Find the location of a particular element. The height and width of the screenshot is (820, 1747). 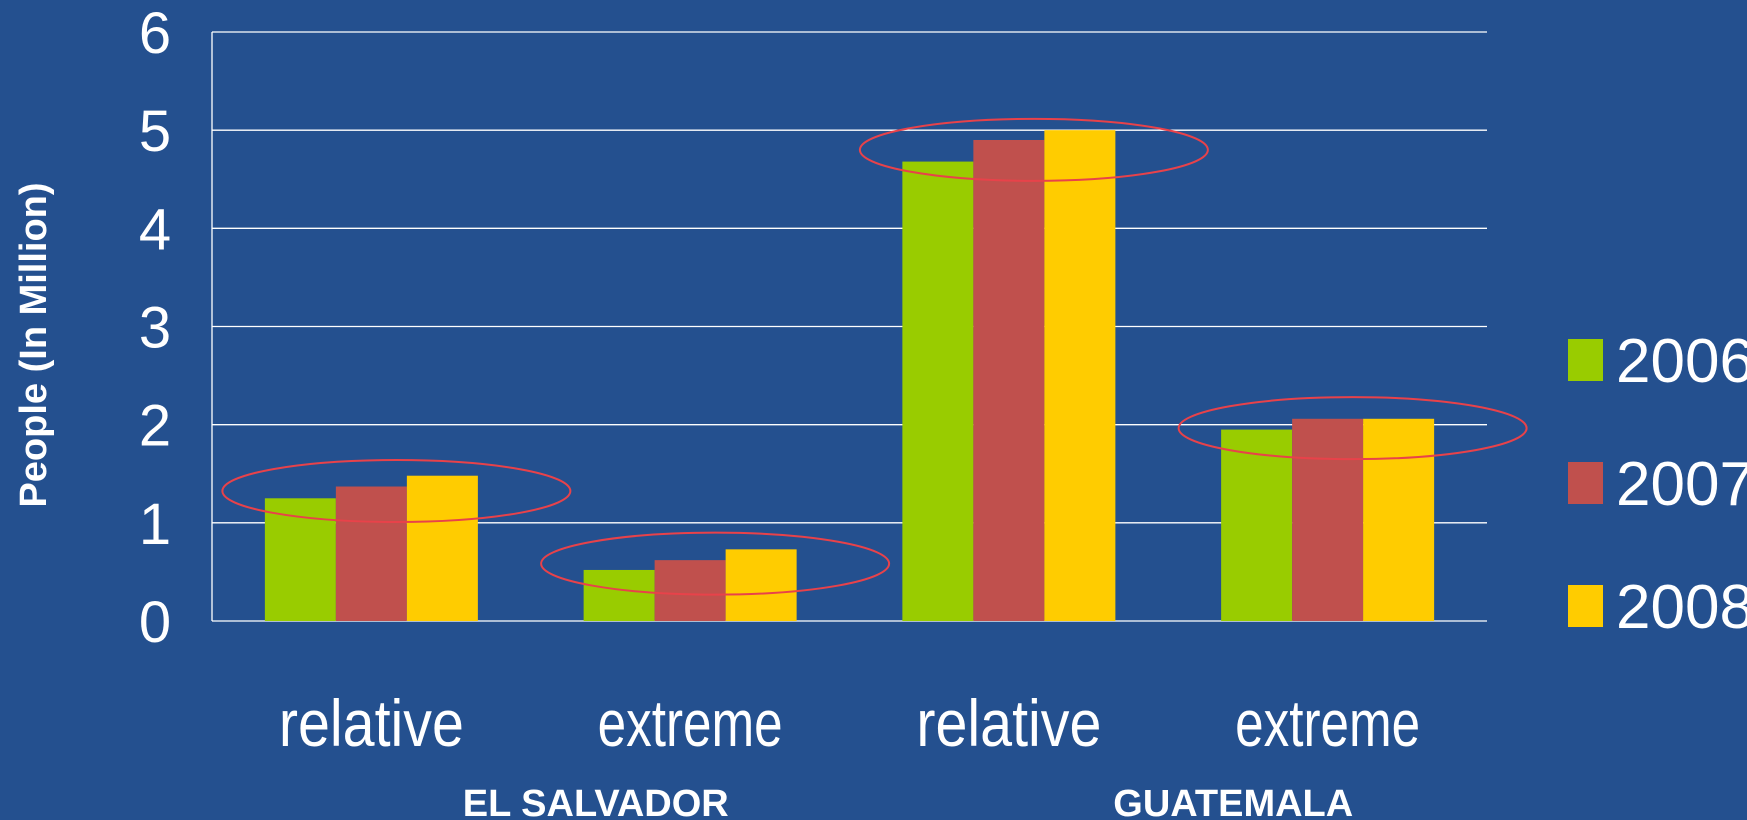

group-label: EL SALVADOR is located at coordinates (596, 801).